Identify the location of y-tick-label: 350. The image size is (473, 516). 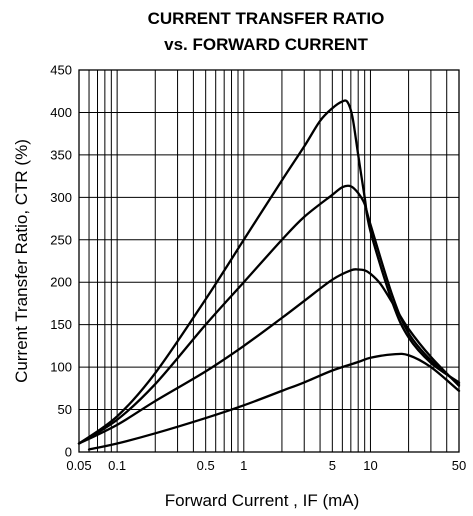
(61, 154).